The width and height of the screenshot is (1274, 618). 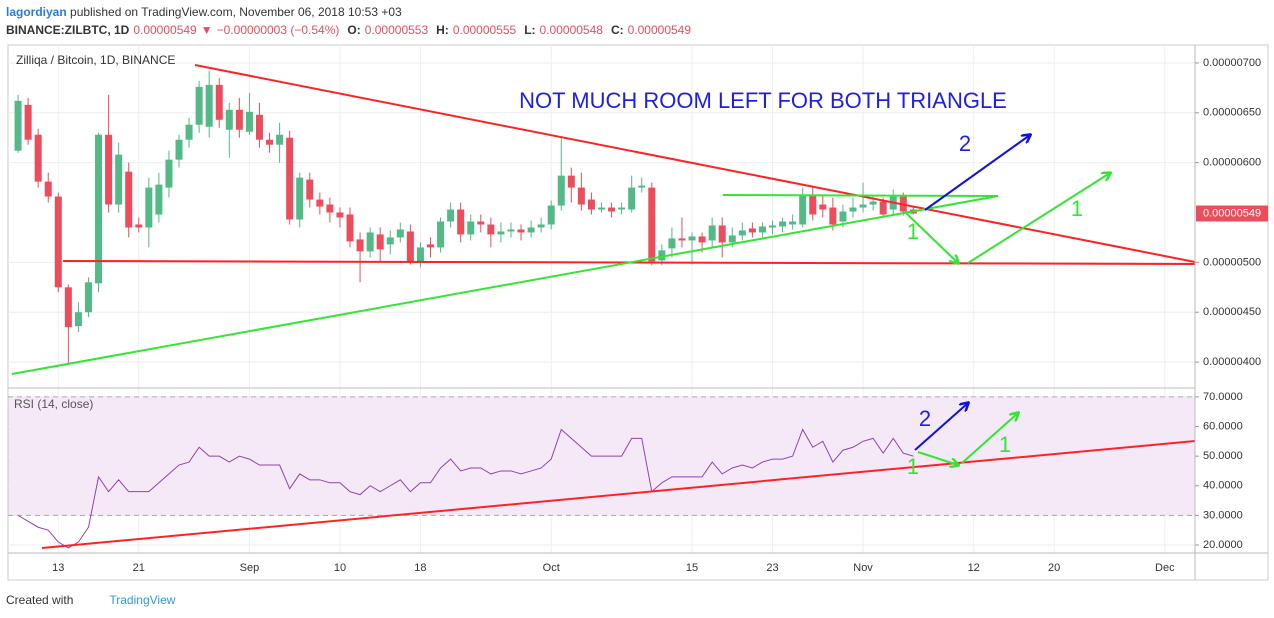 What do you see at coordinates (278, 30) in the screenshot?
I see `quote-part: −0.00000003 (−0.54%)` at bounding box center [278, 30].